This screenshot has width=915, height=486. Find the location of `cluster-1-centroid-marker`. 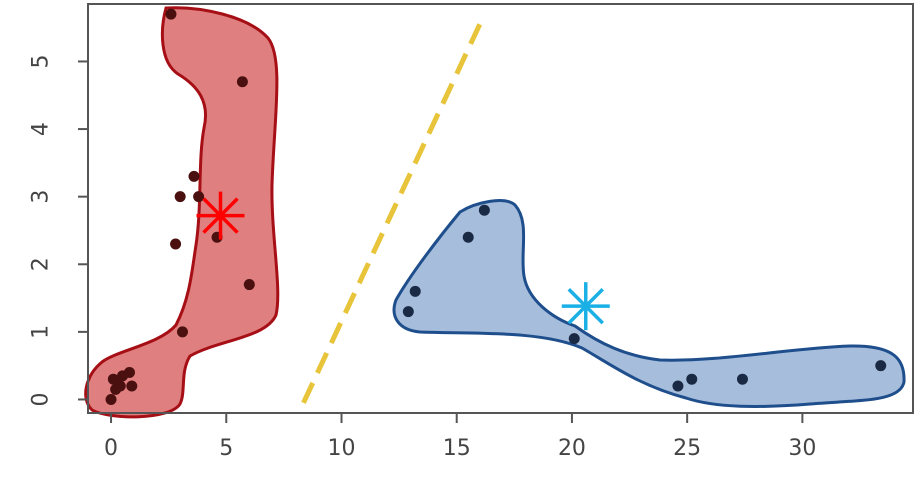

cluster-1-centroid-marker is located at coordinates (220, 215).